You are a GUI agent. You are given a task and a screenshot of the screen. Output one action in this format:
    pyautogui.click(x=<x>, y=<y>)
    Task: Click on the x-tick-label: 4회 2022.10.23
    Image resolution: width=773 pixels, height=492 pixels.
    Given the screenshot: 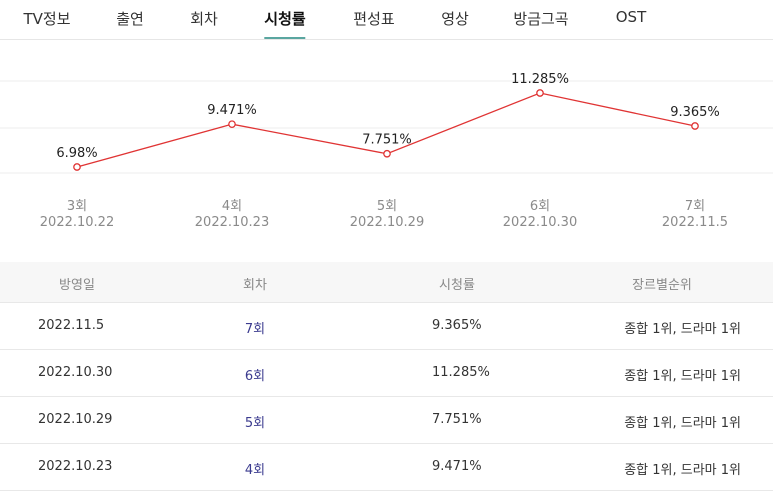 What is the action you would take?
    pyautogui.click(x=232, y=215)
    